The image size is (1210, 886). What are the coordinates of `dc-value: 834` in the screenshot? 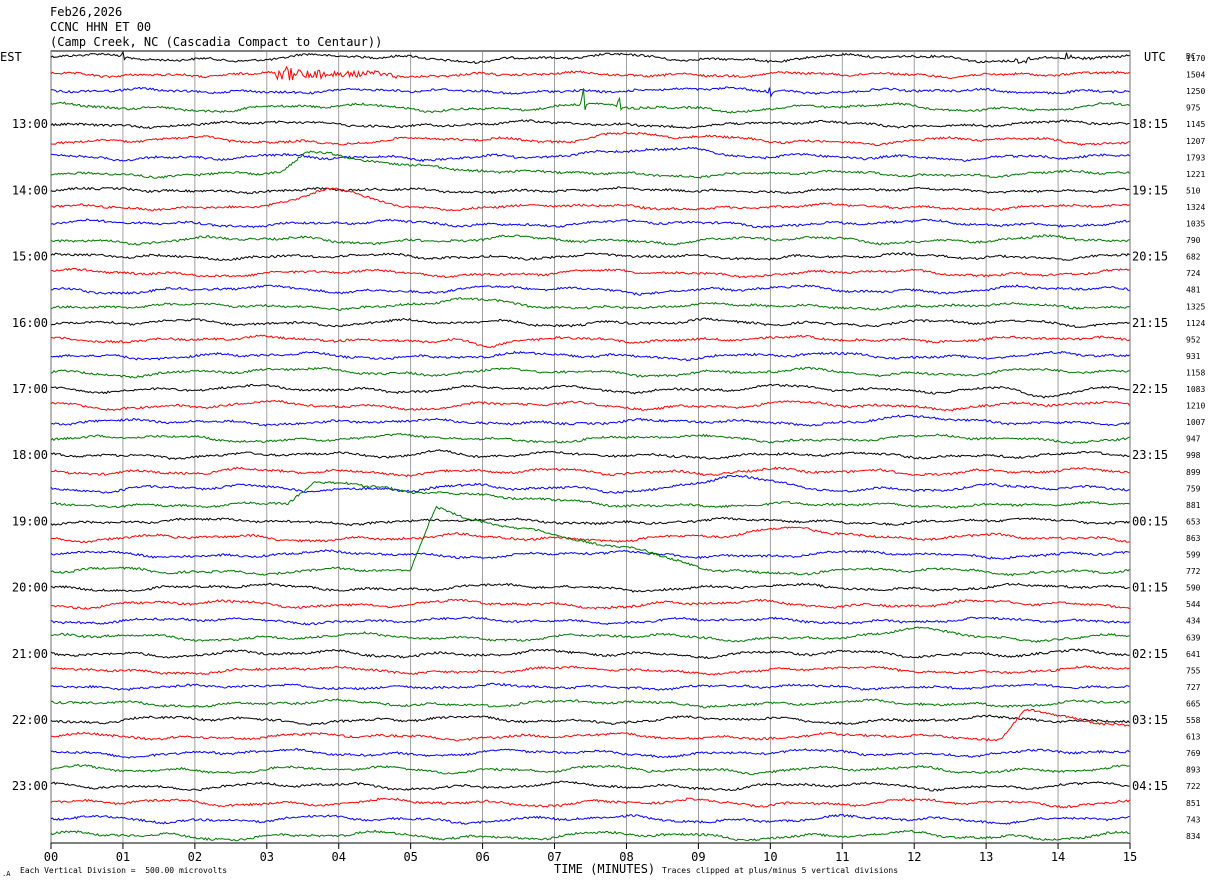 It's located at (1193, 836).